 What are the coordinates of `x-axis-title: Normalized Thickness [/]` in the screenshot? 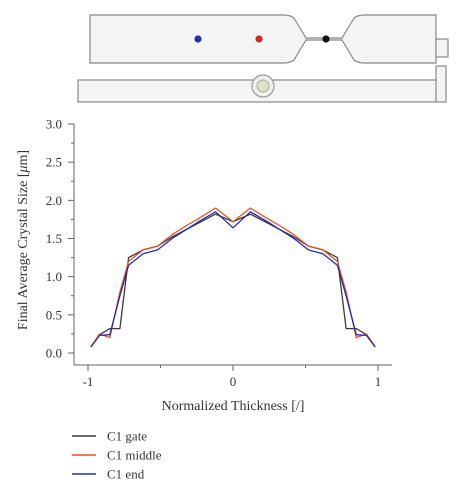 It's located at (233, 406).